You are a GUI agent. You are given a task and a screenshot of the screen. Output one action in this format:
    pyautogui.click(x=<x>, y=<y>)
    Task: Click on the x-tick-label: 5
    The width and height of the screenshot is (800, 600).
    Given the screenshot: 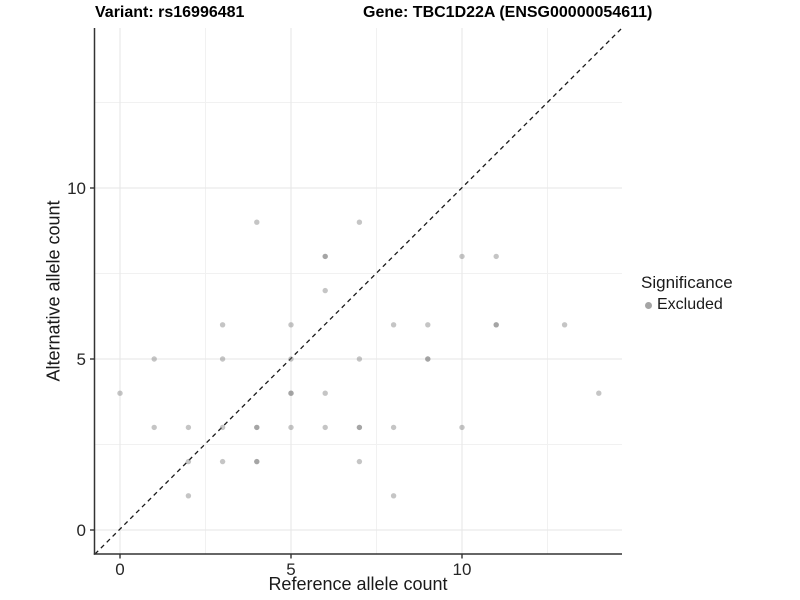 What is the action you would take?
    pyautogui.click(x=290, y=569)
    